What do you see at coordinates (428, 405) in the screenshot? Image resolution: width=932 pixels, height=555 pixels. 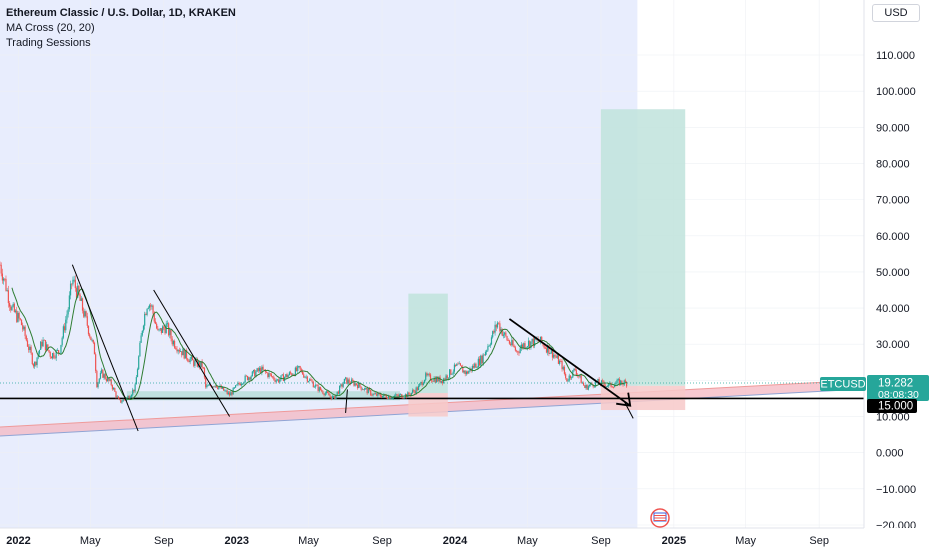 I see `position-stop-zone` at bounding box center [428, 405].